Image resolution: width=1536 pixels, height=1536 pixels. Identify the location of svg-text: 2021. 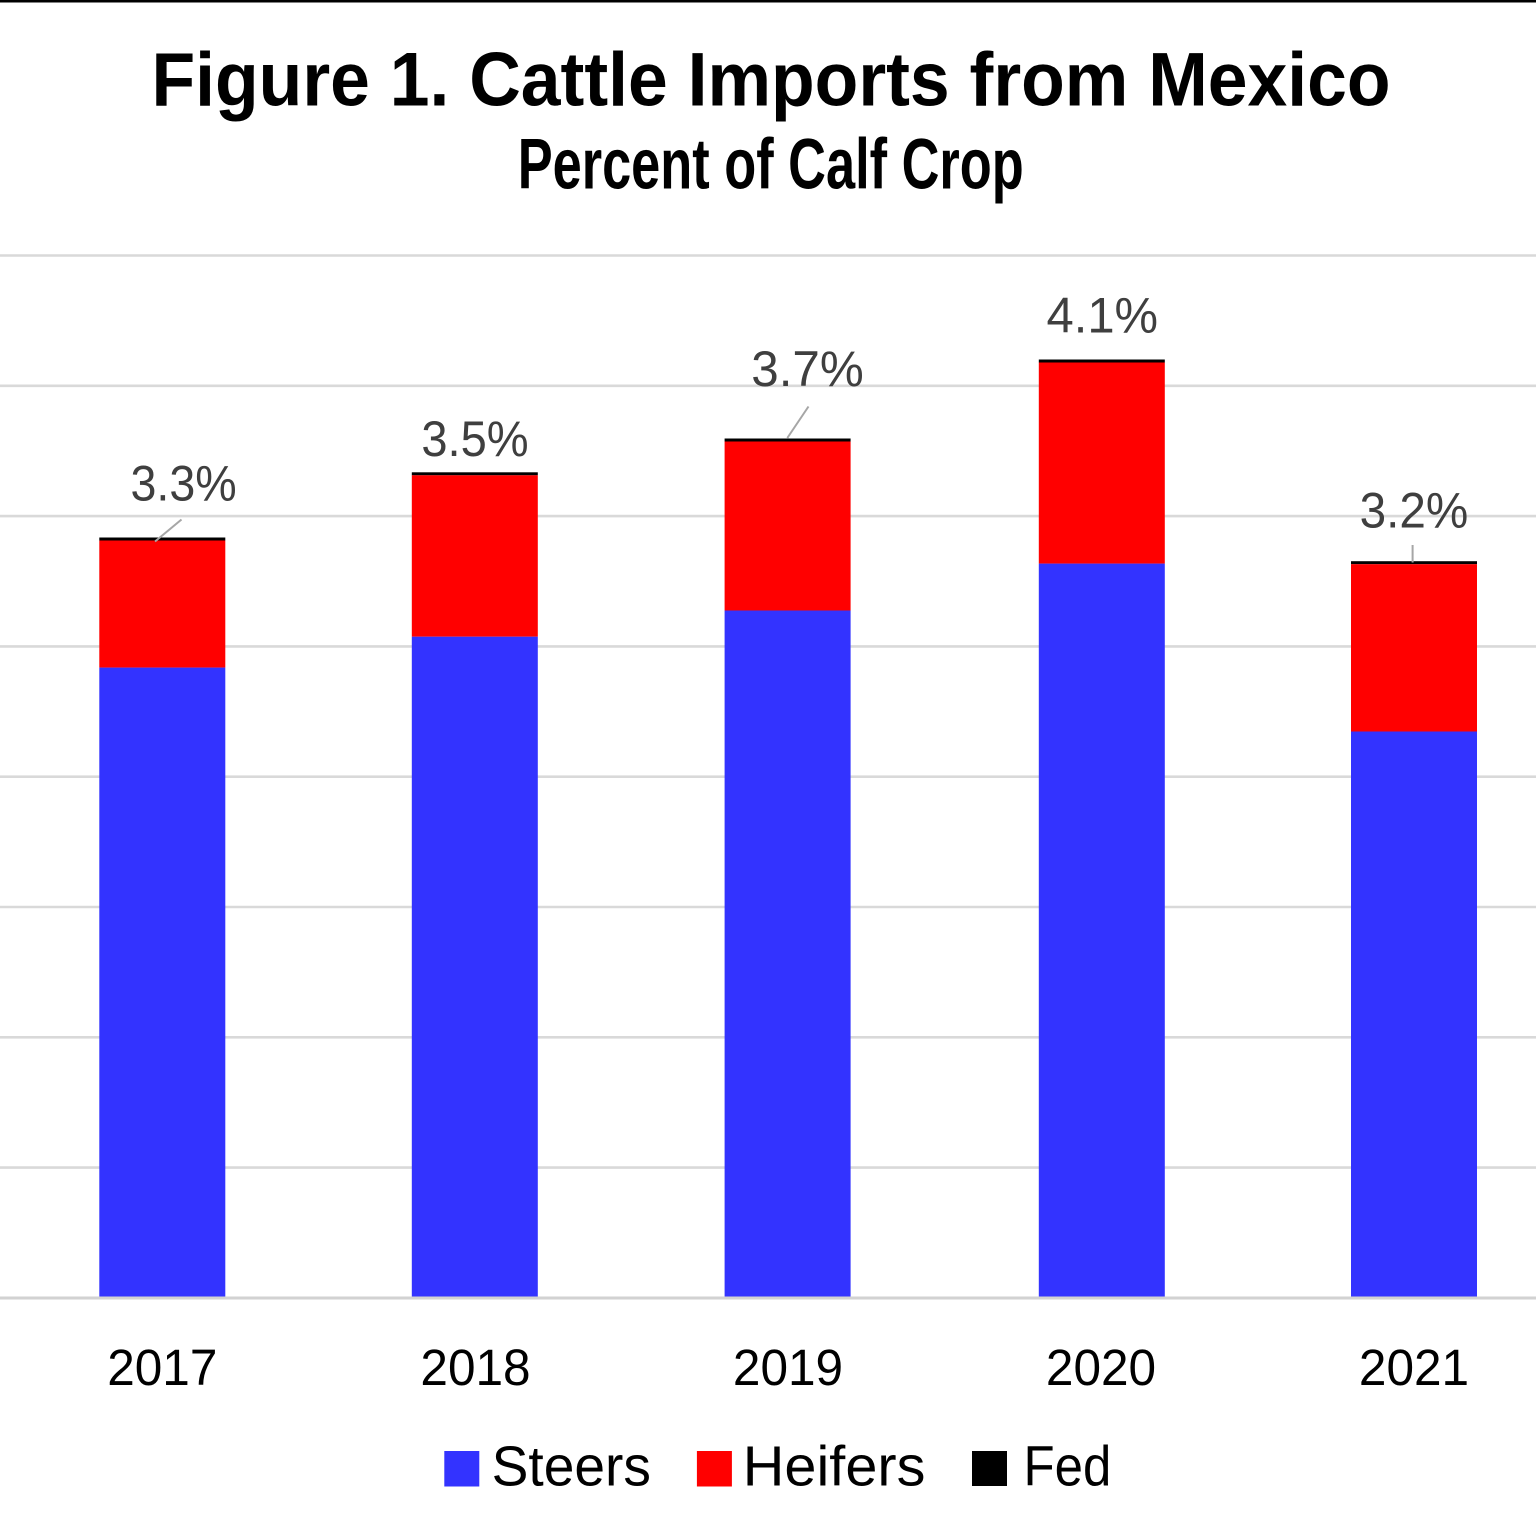
(1414, 1367).